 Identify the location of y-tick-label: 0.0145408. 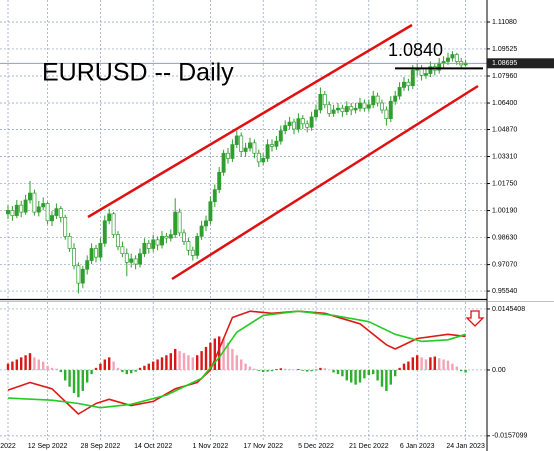
(508, 309).